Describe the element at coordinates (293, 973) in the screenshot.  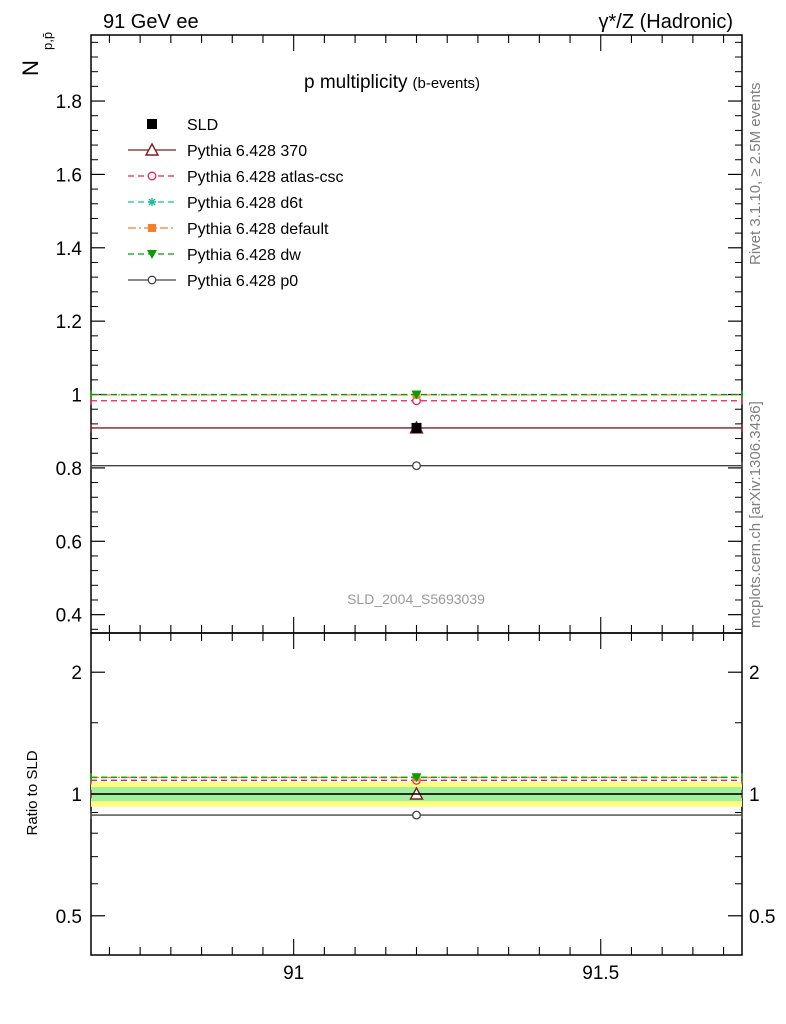
I see `ratio-x-tick-label: 91` at that location.